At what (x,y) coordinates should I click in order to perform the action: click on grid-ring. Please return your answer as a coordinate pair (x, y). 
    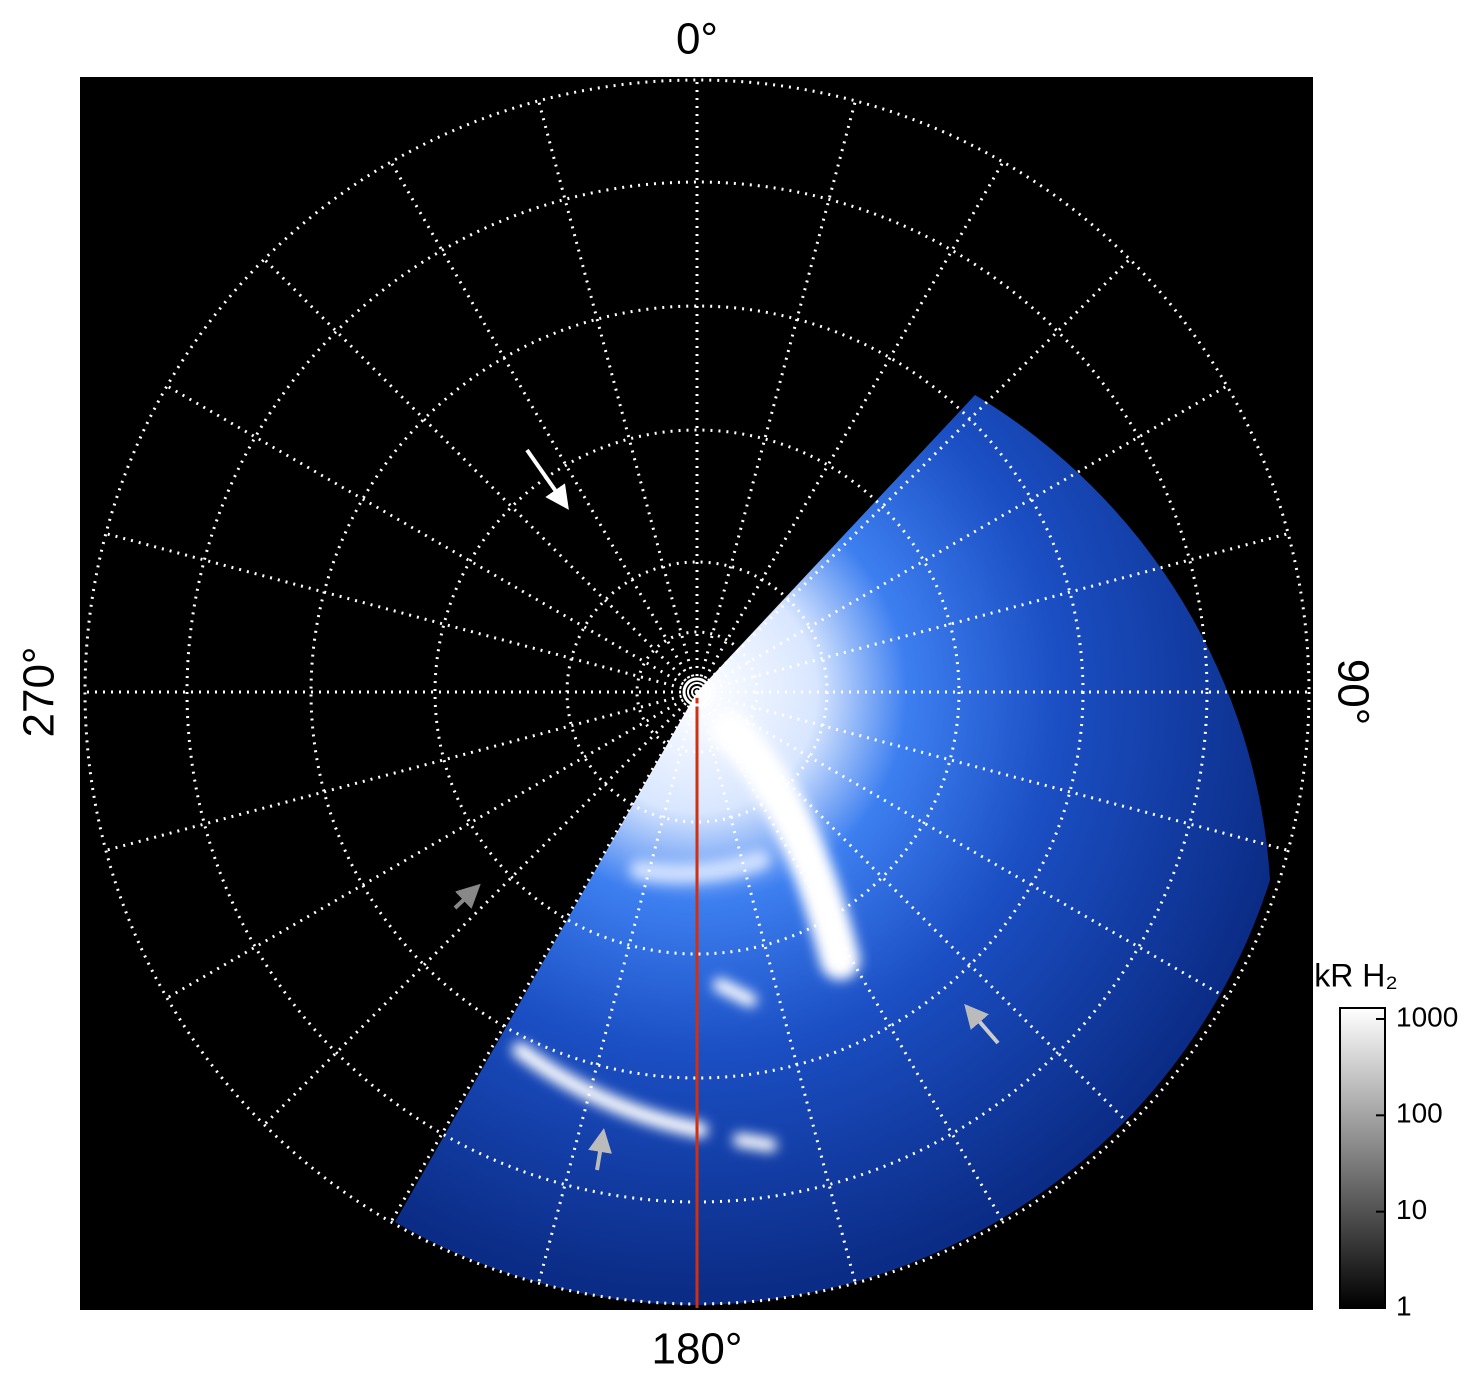
    Looking at the image, I should click on (697, 692).